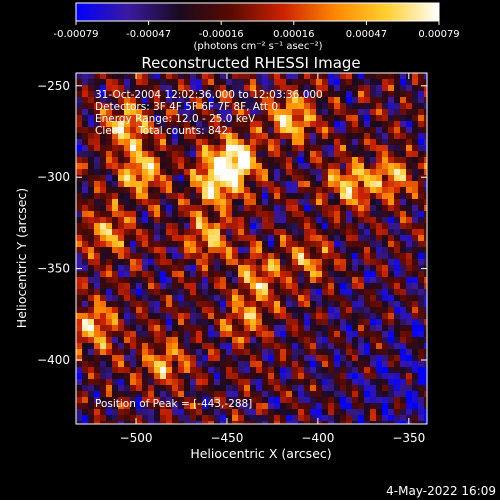  What do you see at coordinates (257, 46) in the screenshot?
I see `colorbar-unit-label: (photons cm⁻² s⁻¹ asec⁻²)` at bounding box center [257, 46].